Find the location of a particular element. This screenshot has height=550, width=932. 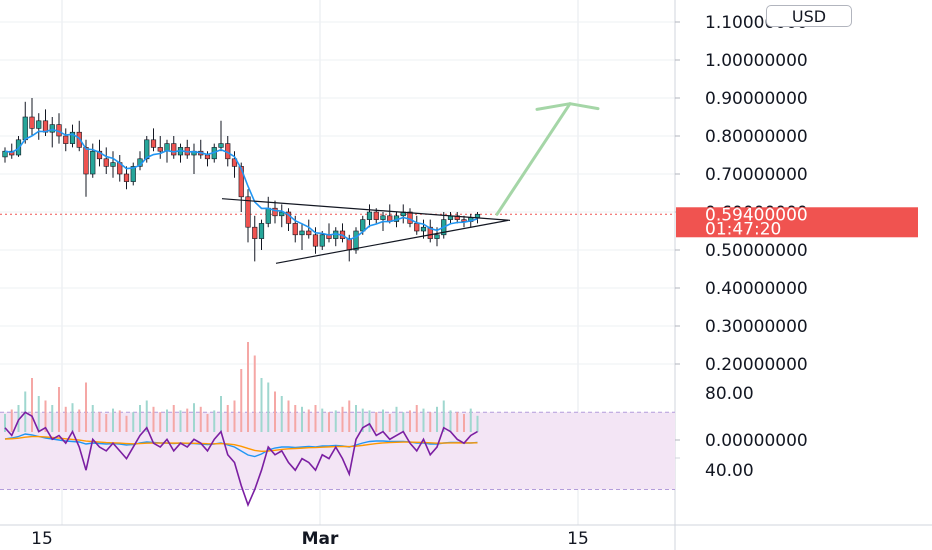

price-tick-label: 1.00000000 is located at coordinates (756, 61).